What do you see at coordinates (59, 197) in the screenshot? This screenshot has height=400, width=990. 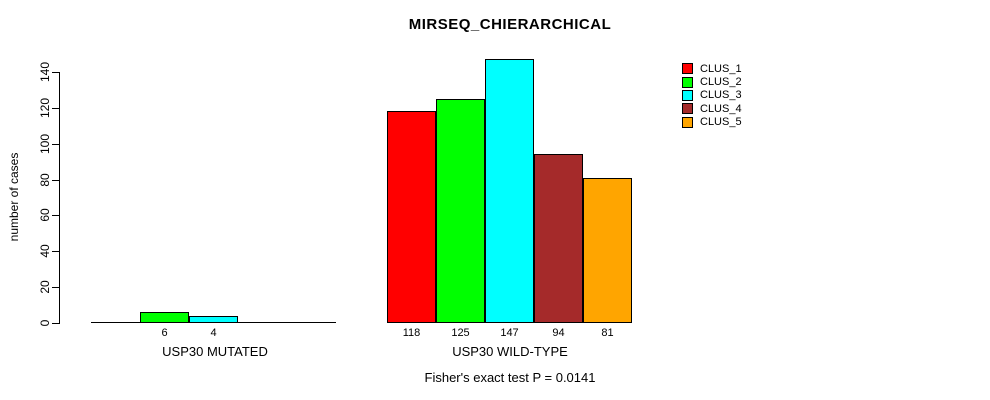 I see `y-axis-line` at bounding box center [59, 197].